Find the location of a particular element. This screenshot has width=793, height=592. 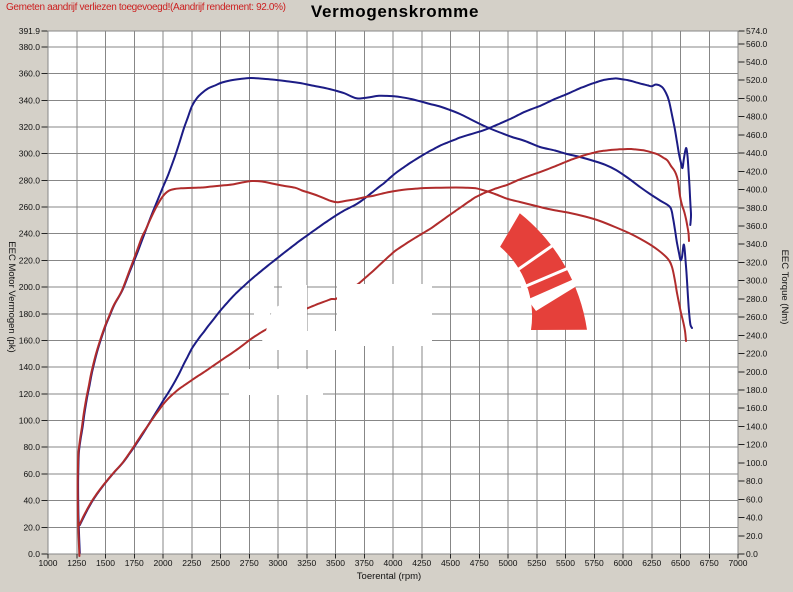

svg-text: 574.0 is located at coordinates (757, 31).